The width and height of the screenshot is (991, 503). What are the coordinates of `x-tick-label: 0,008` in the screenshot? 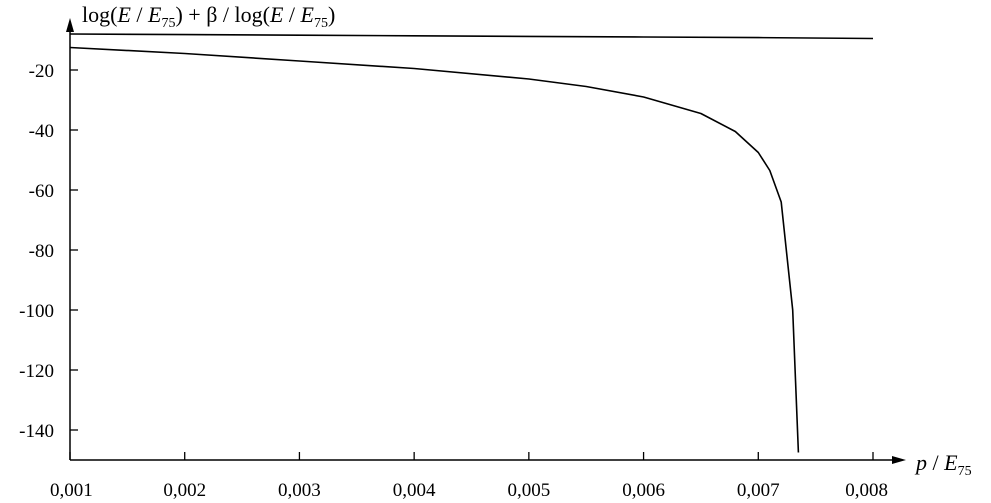 It's located at (866, 490).